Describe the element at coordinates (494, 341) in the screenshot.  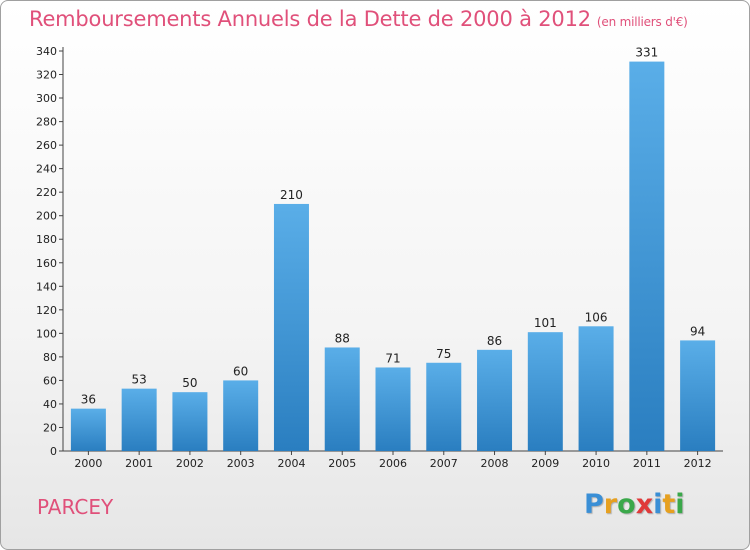
I see `value-label-2008: 86` at that location.